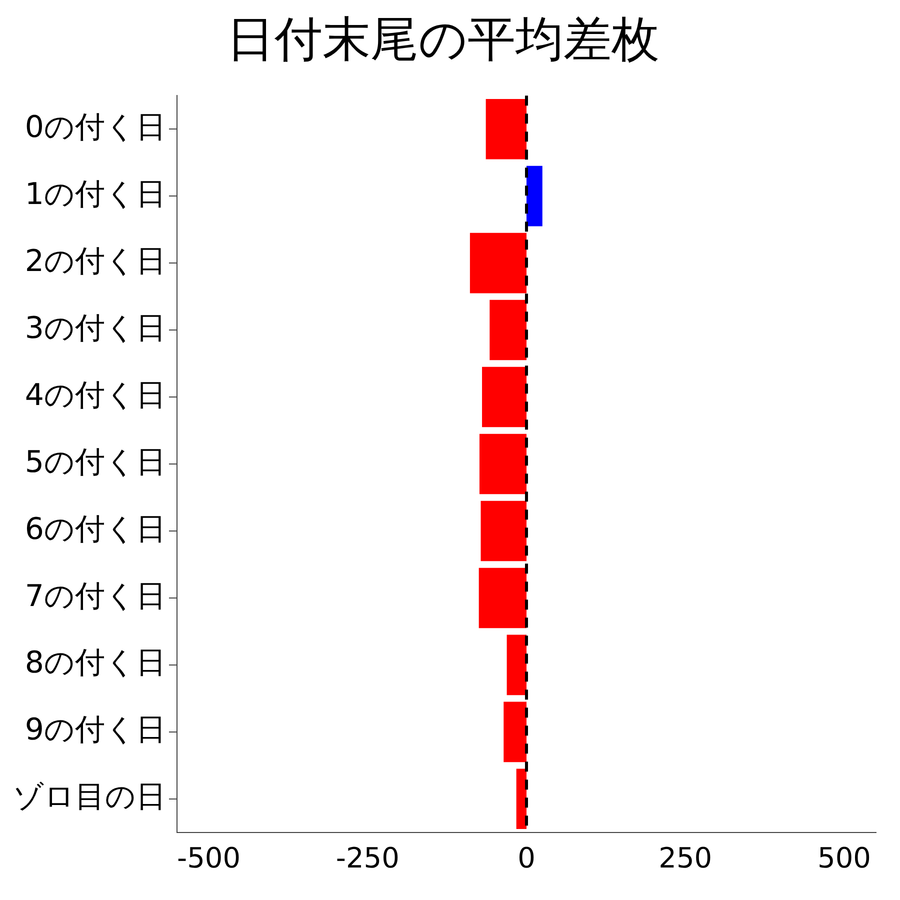 This screenshot has height=900, width=900. I want to click on y-tick-label: 1の付く日, so click(95, 194).